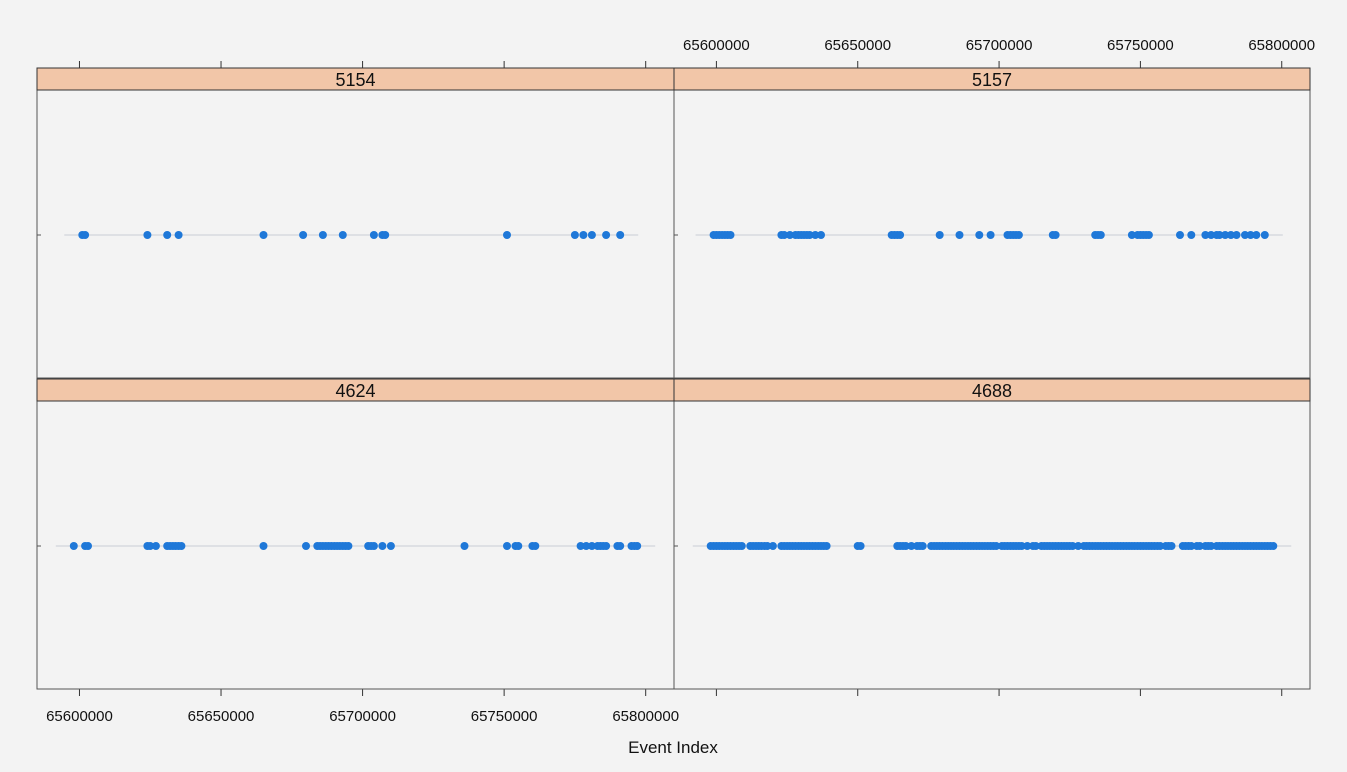 This screenshot has width=1347, height=772. Describe the element at coordinates (1281, 45) in the screenshot. I see `top-tick-label: 65800000` at that location.